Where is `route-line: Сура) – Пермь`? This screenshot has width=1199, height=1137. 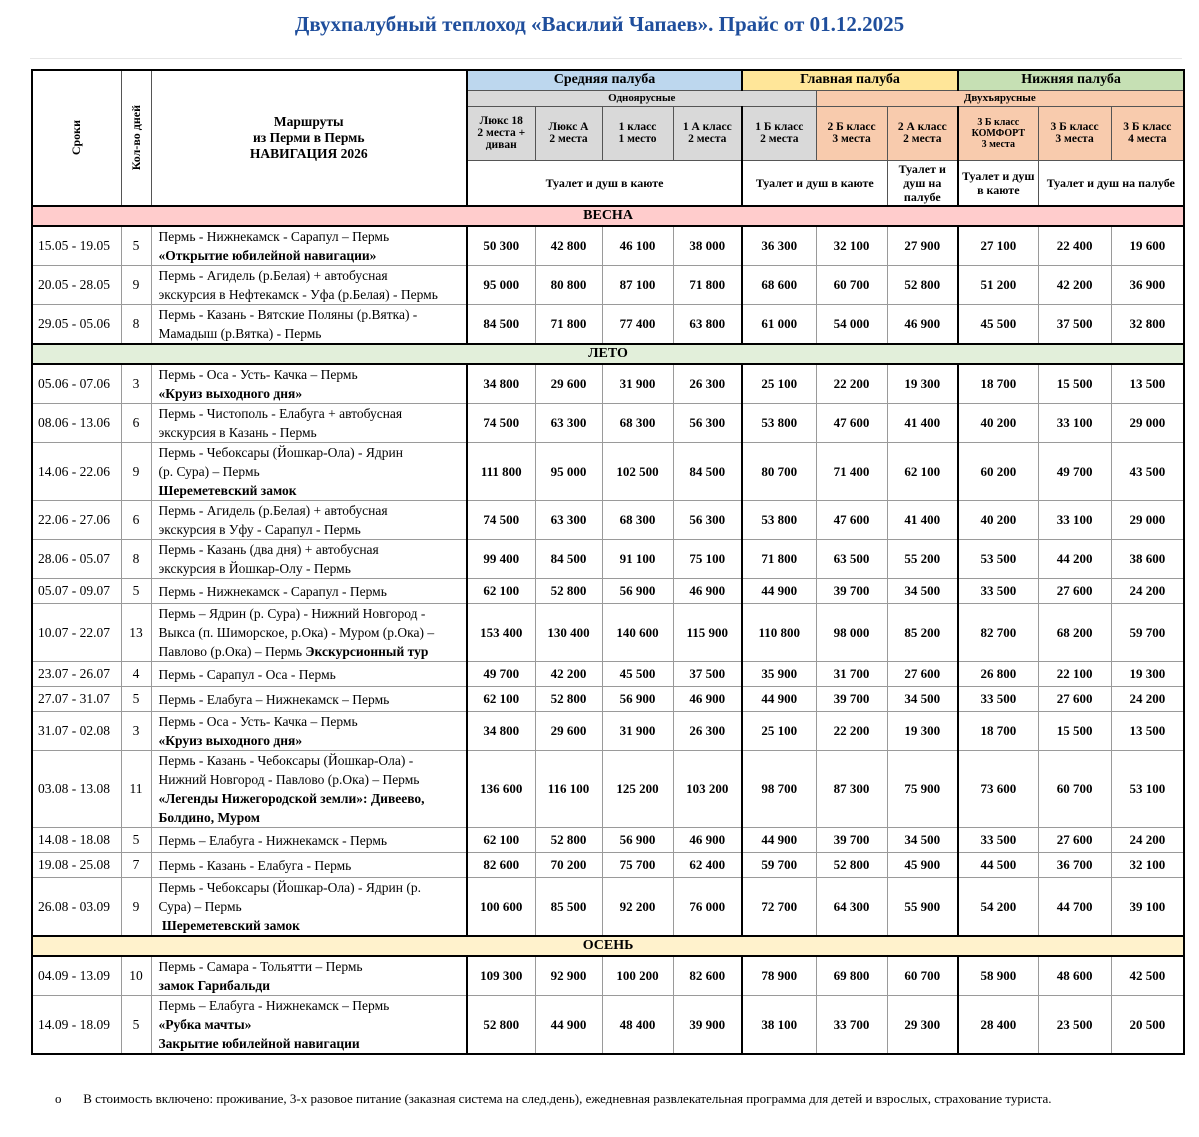 route-line: Сура) – Пермь is located at coordinates (313, 906).